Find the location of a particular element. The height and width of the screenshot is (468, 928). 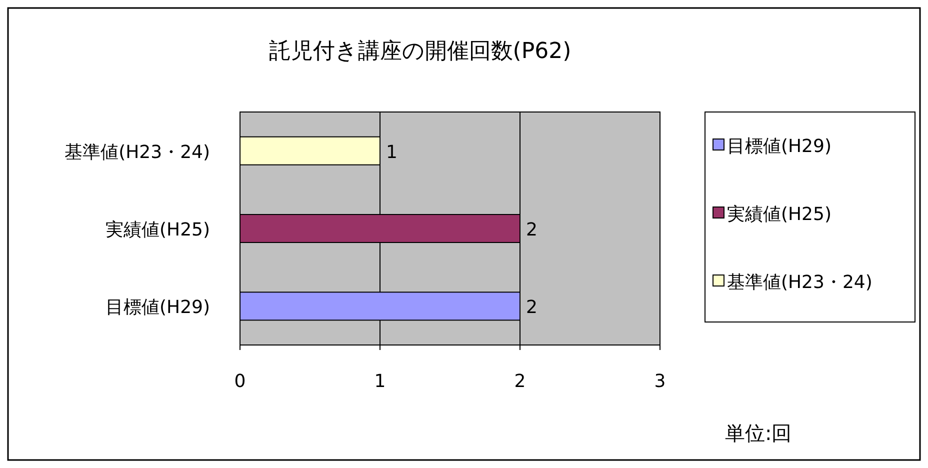

x-tick-label: 0 is located at coordinates (240, 381).